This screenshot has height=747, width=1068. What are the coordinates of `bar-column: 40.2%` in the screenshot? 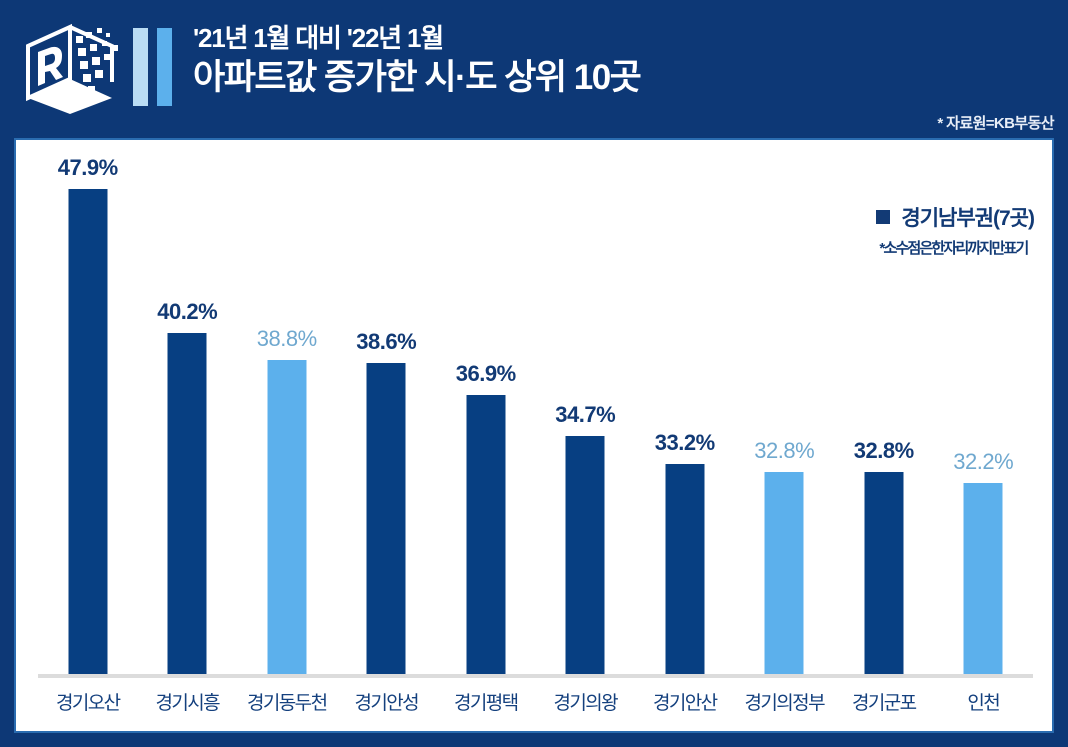 It's located at (188, 412).